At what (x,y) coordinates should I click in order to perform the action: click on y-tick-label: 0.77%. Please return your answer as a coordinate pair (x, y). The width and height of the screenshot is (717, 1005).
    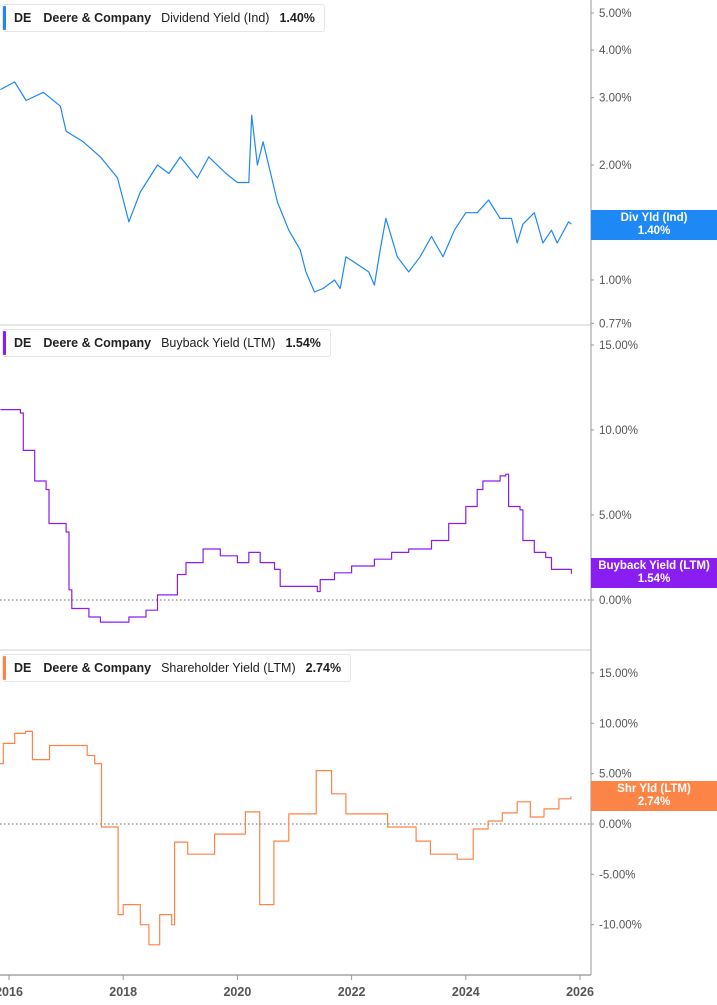
    Looking at the image, I should click on (615, 324).